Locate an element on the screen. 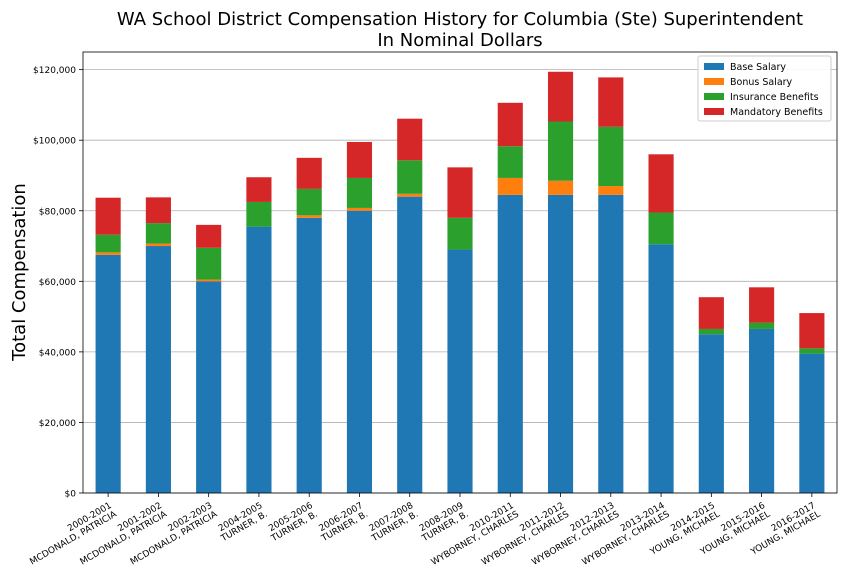 This screenshot has height=576, width=864. y-tick-label: $60,000 is located at coordinates (57, 283).